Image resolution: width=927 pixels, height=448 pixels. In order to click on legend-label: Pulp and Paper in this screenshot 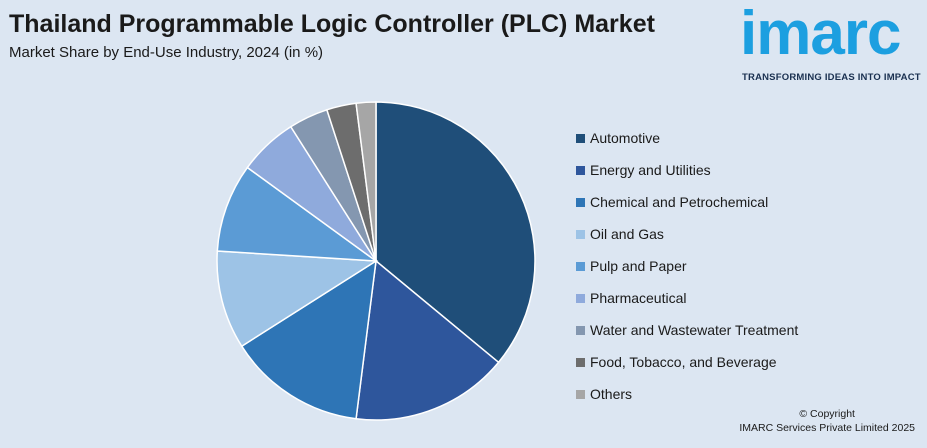, I will do `click(638, 266)`.